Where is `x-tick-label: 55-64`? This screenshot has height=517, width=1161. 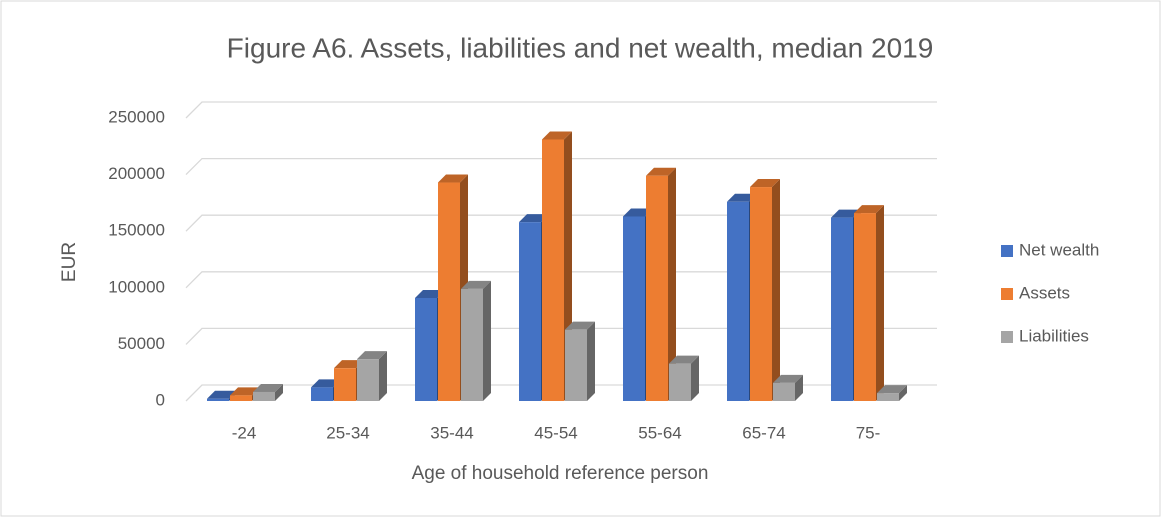 x-tick-label: 55-64 is located at coordinates (659, 432).